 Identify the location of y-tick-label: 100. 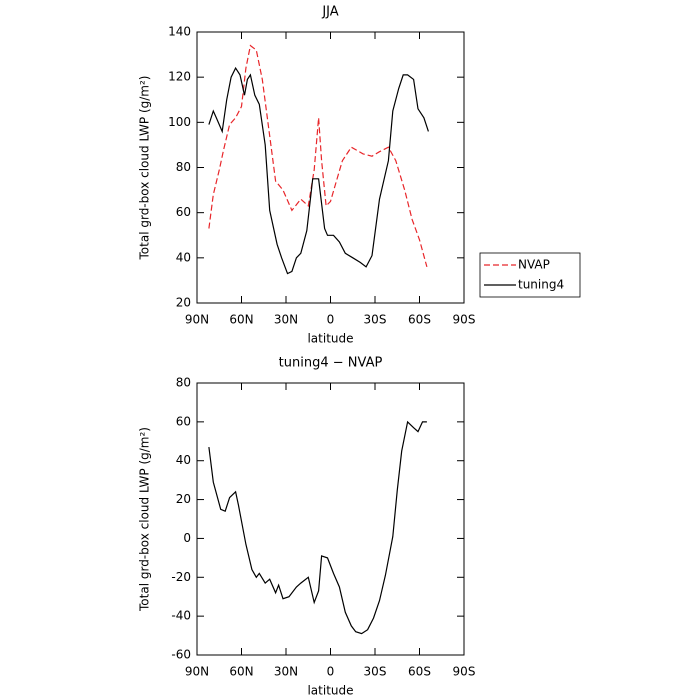
(179, 122).